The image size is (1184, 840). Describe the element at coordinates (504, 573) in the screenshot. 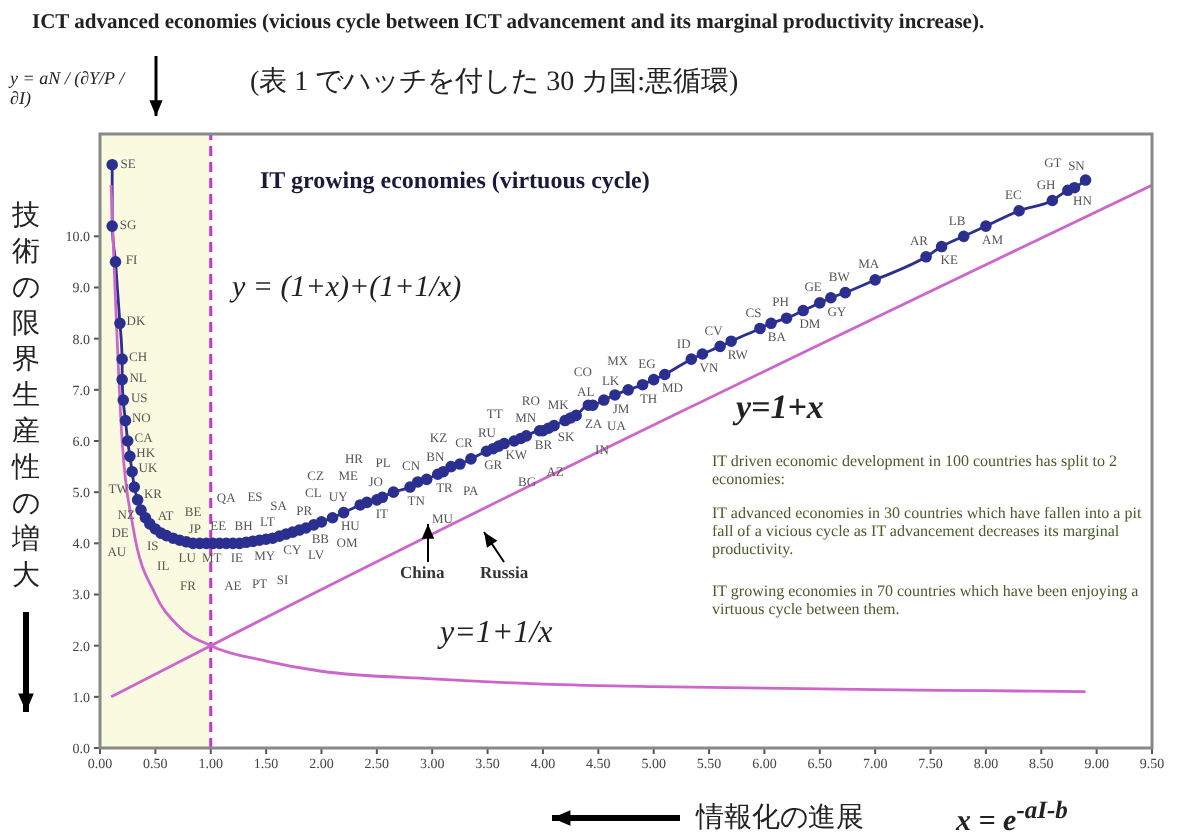

I see `annotation: Russia` at that location.